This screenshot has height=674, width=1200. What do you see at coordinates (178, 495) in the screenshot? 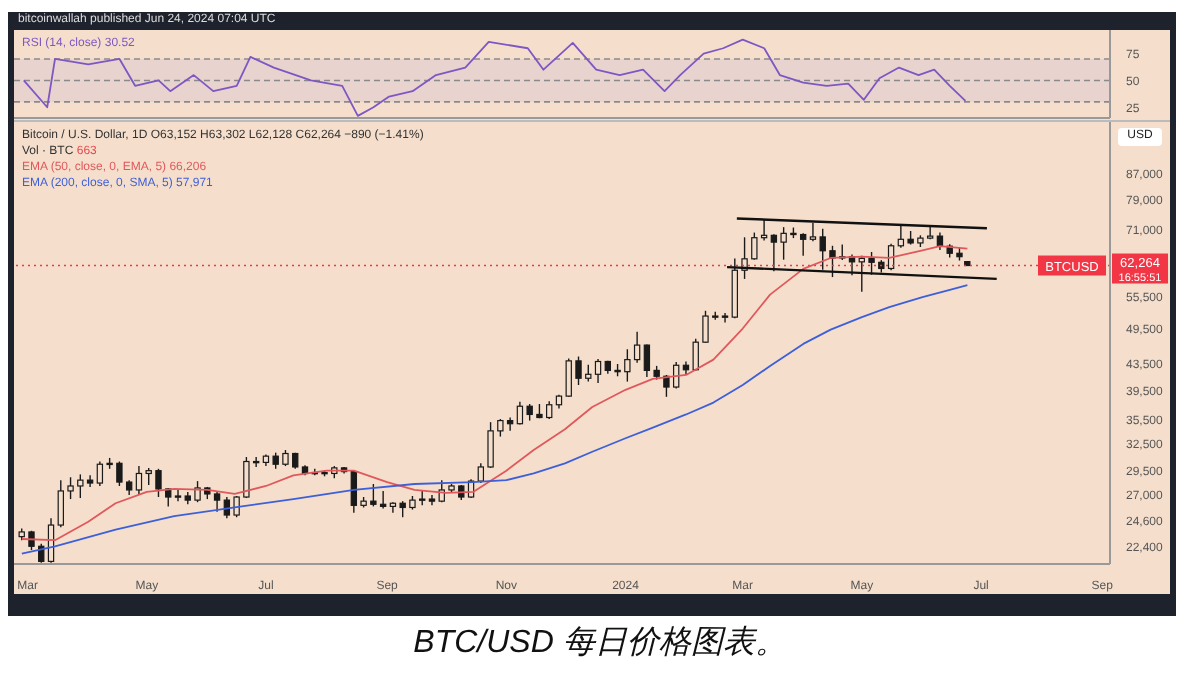
I see `candlestick` at bounding box center [178, 495].